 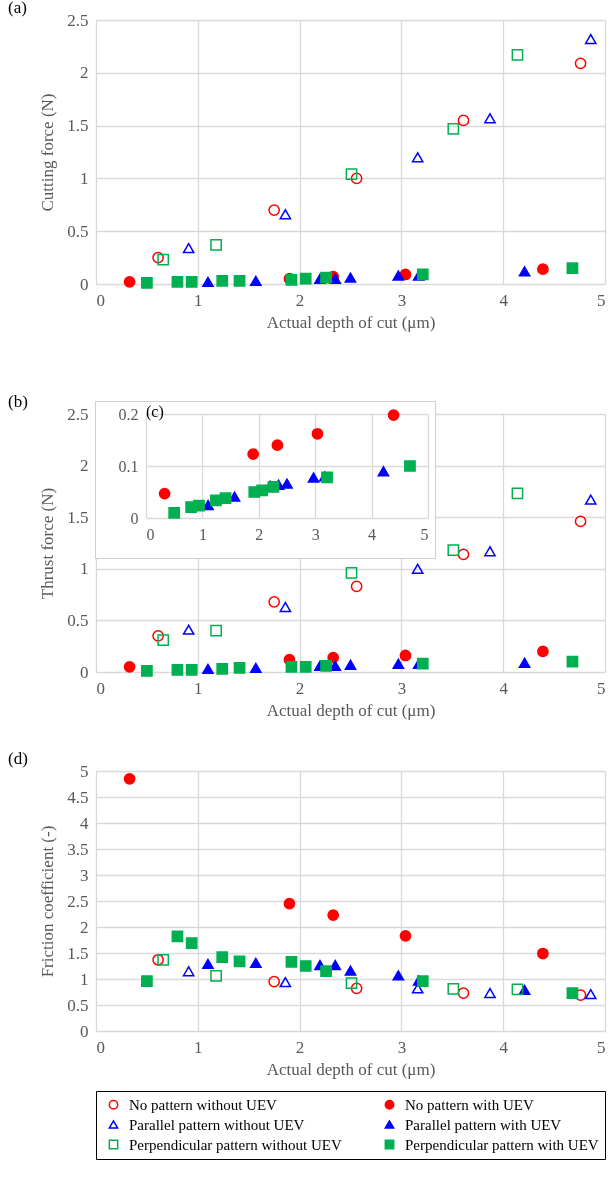 I want to click on y-tick-label: 3, so click(x=84, y=875).